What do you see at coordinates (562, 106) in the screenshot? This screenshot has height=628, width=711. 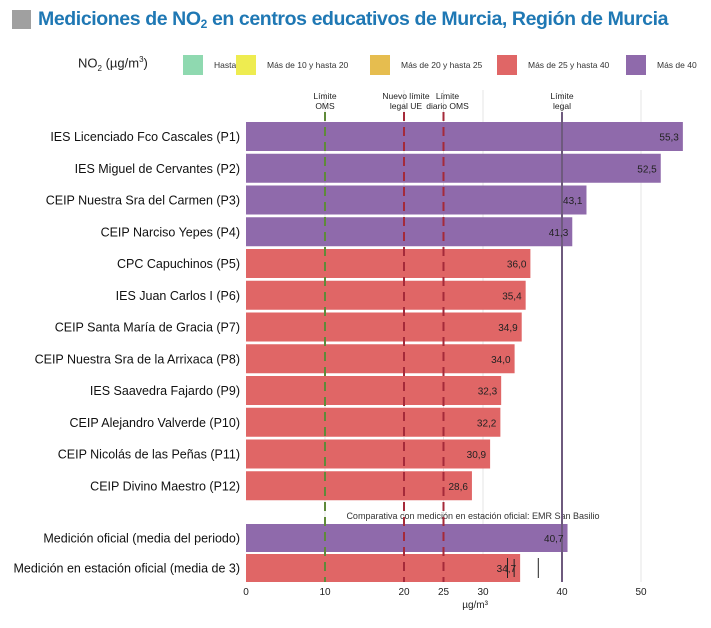 I see `reference-label: legal` at bounding box center [562, 106].